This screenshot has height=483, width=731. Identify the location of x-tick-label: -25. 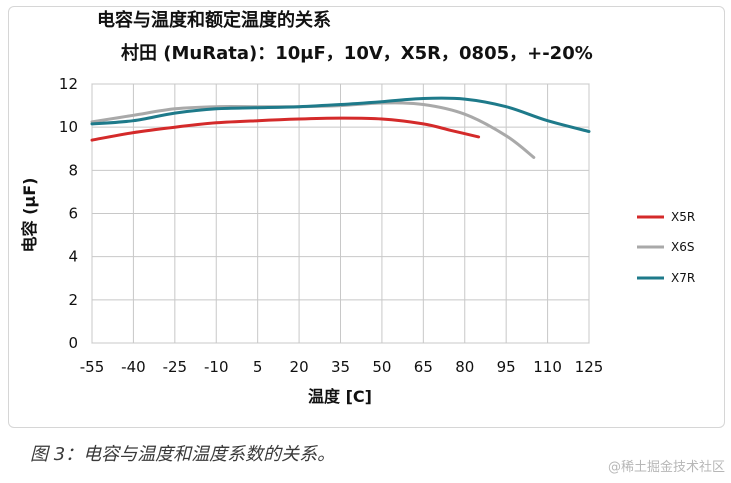
(175, 367).